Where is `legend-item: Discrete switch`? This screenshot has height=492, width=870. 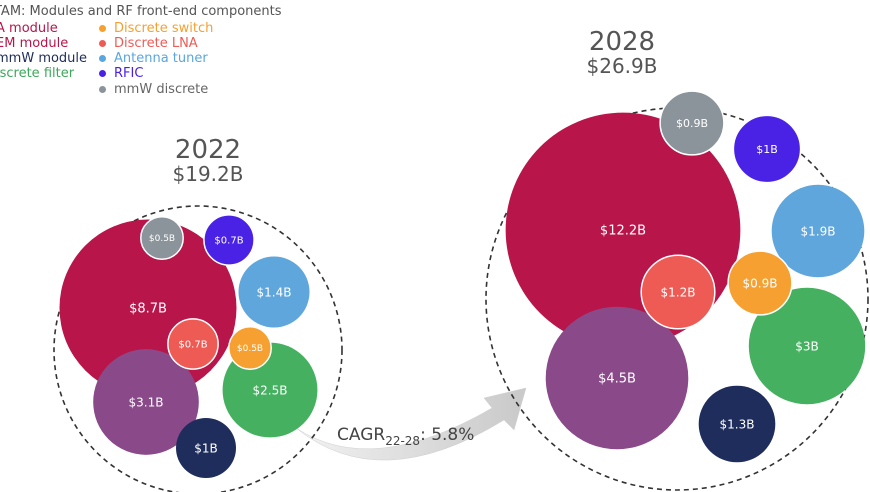
legend-item: Discrete switch is located at coordinates (164, 28).